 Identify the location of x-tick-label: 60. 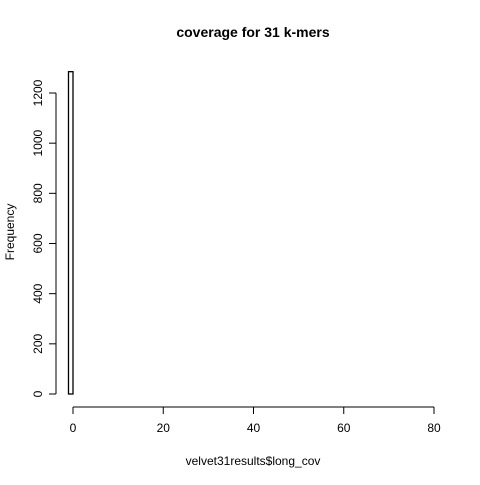
(344, 428).